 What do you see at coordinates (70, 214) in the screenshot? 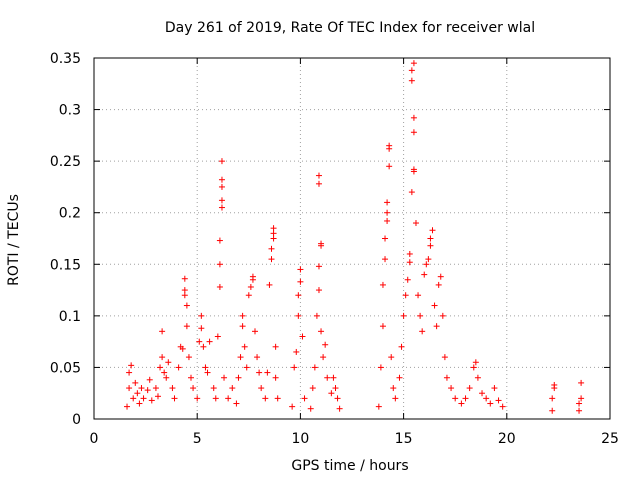
I see `y-tick-label: 0.2` at bounding box center [70, 214].